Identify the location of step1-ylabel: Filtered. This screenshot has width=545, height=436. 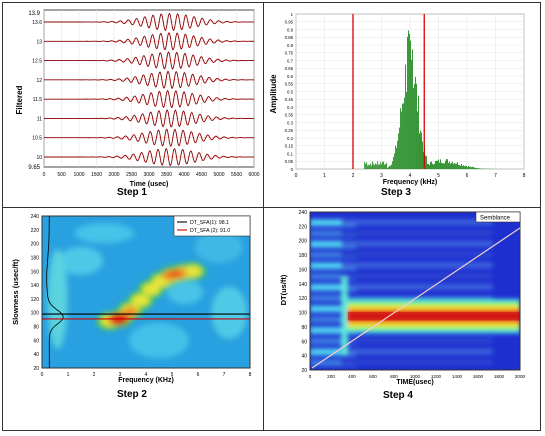
(19, 99).